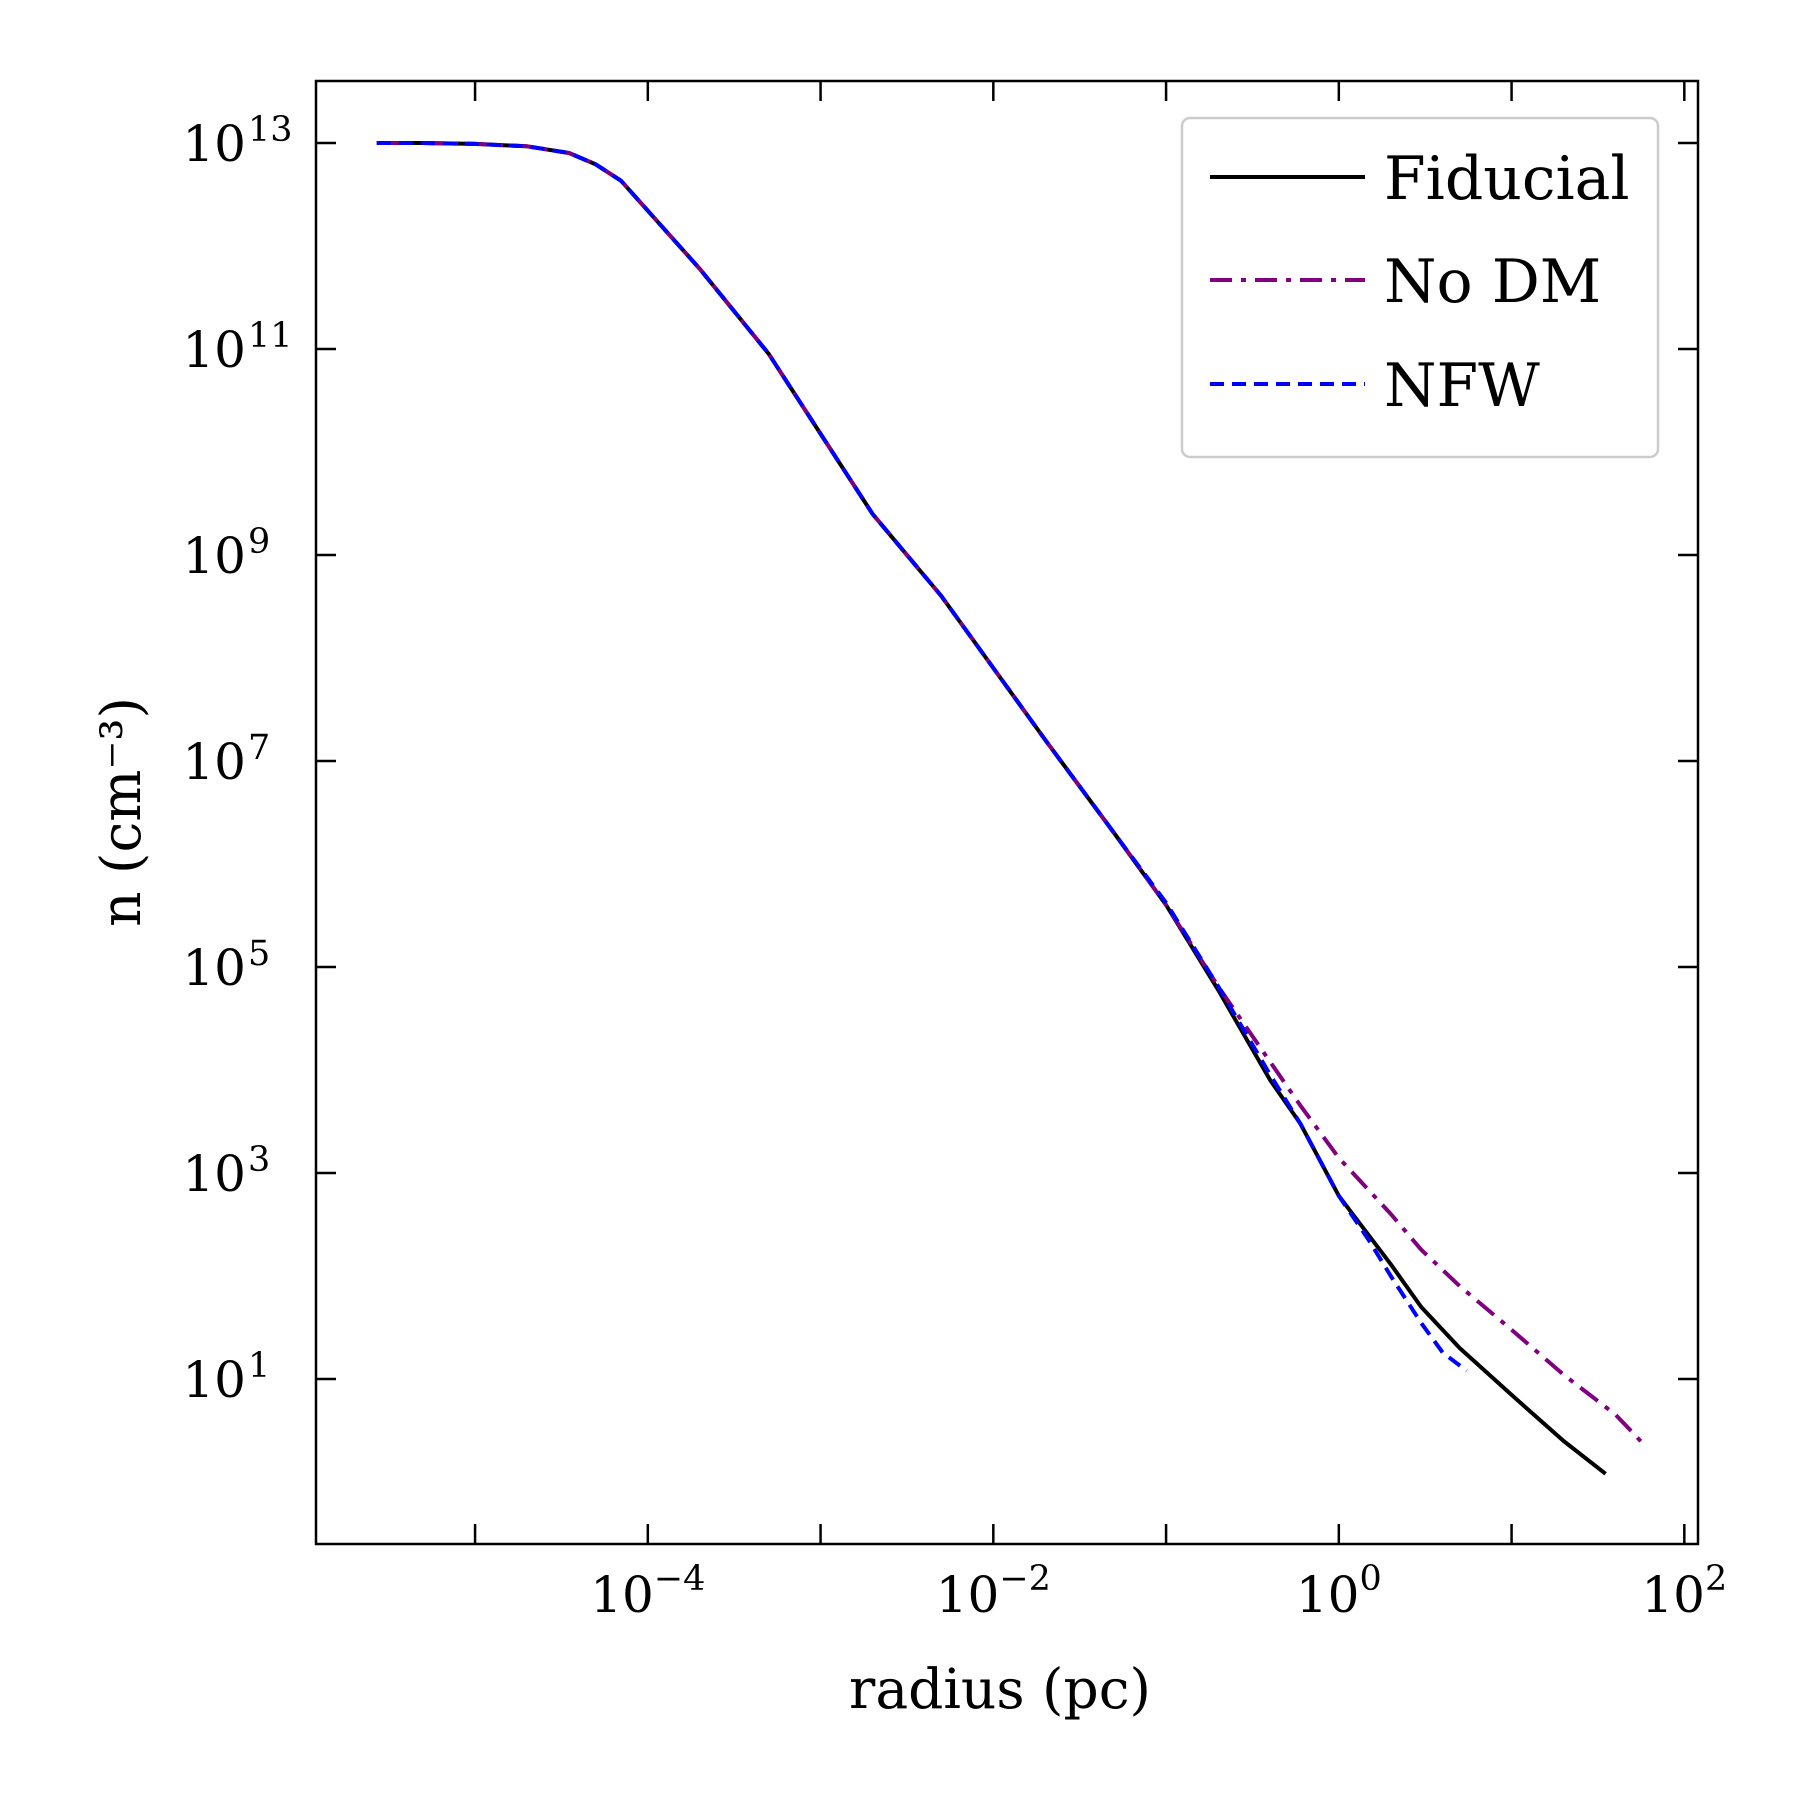 The width and height of the screenshot is (1800, 1800). I want to click on y-tick-exponent: 9, so click(259, 542).